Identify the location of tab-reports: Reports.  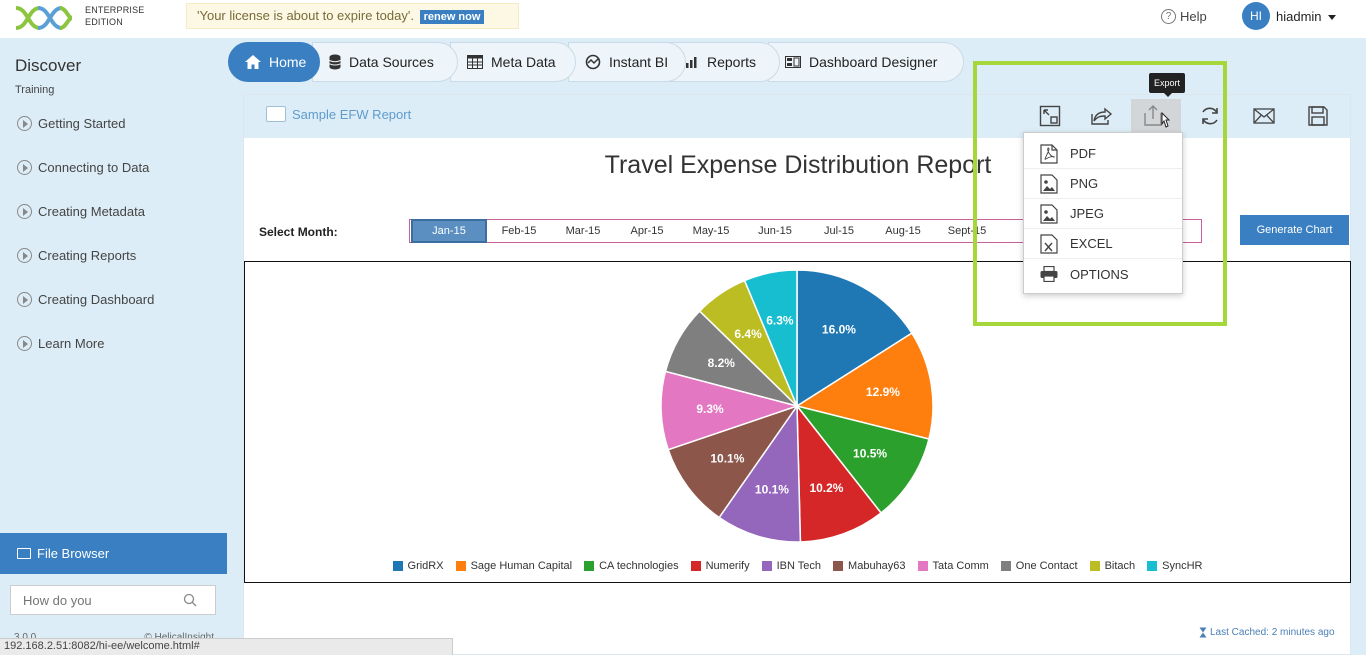
(724, 62).